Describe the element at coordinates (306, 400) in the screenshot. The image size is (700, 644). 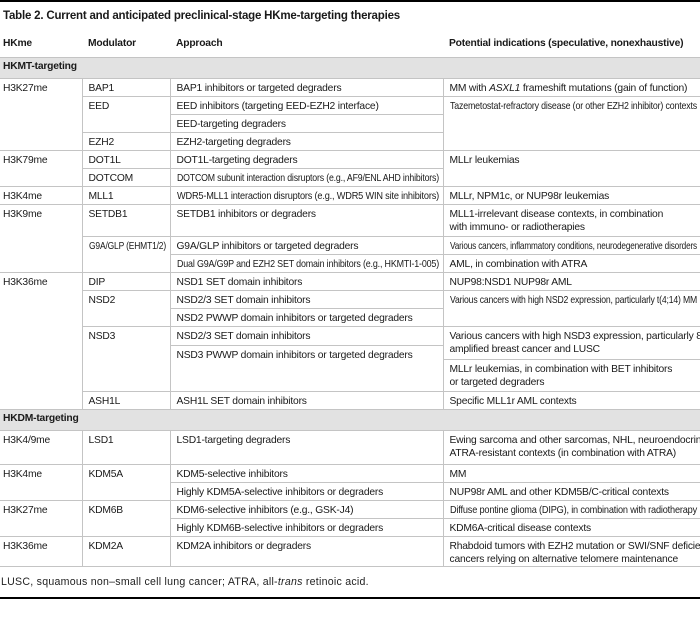
I see `approach-cell: ASH1L SET domain inhibitors` at that location.